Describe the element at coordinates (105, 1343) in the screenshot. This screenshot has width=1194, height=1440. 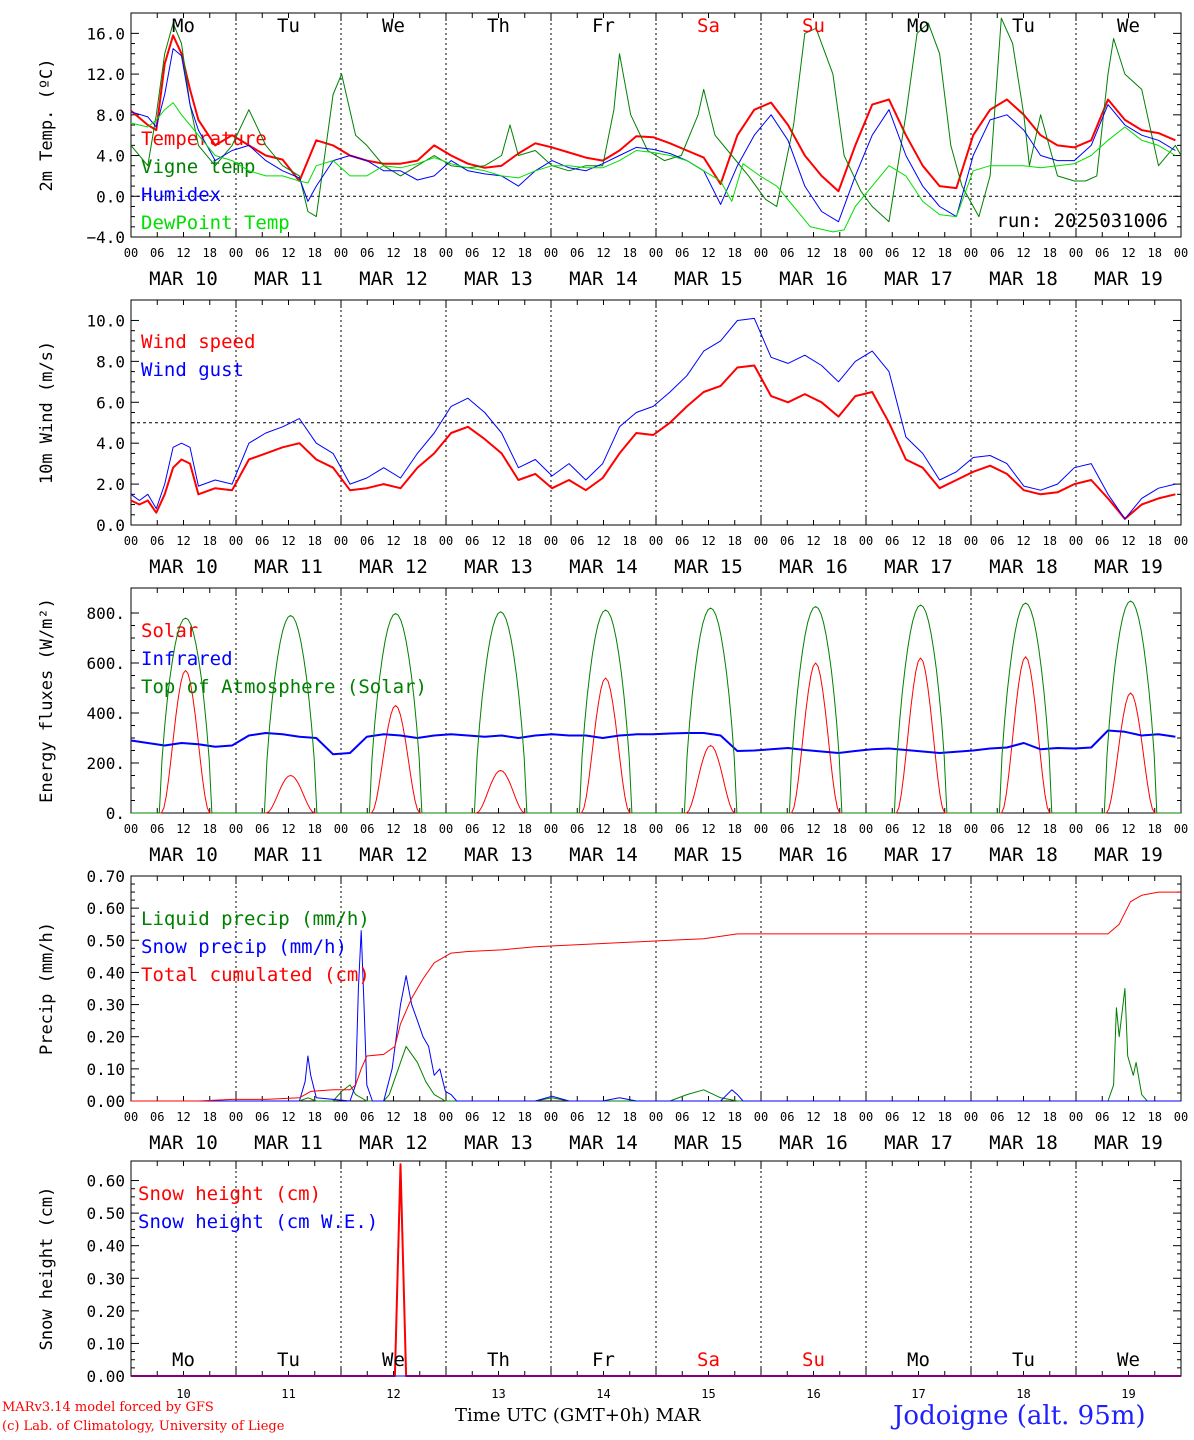
I see `y-tick-label: 0.10` at that location.